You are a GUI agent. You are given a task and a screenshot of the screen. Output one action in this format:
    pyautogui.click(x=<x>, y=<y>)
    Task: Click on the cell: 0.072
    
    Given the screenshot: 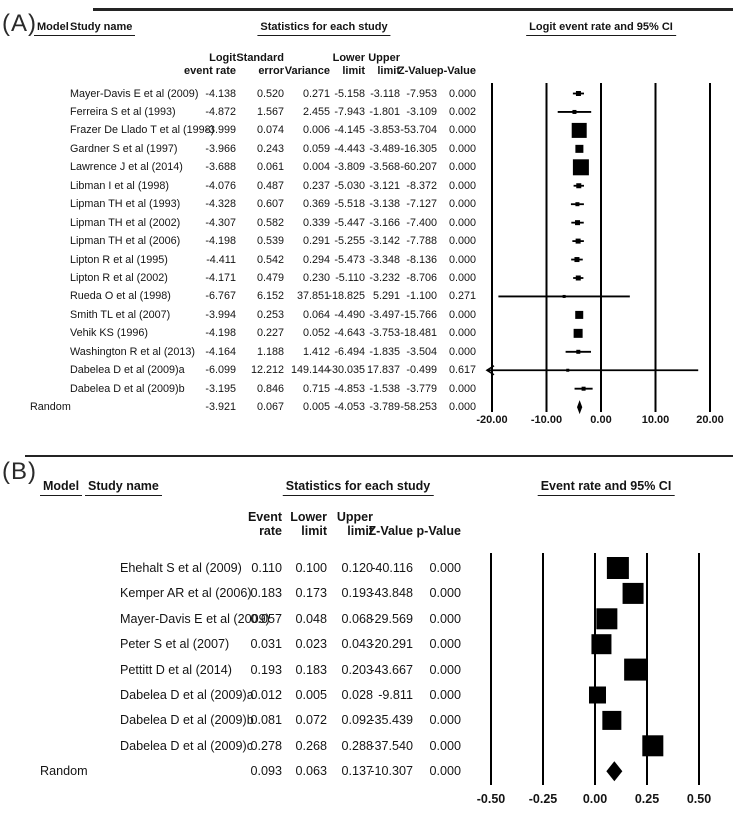 What is the action you would take?
    pyautogui.click(x=311, y=720)
    